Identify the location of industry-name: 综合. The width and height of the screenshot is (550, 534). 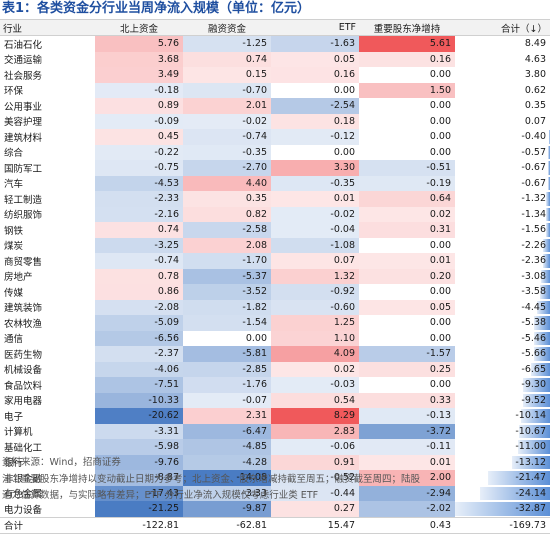
(47, 153).